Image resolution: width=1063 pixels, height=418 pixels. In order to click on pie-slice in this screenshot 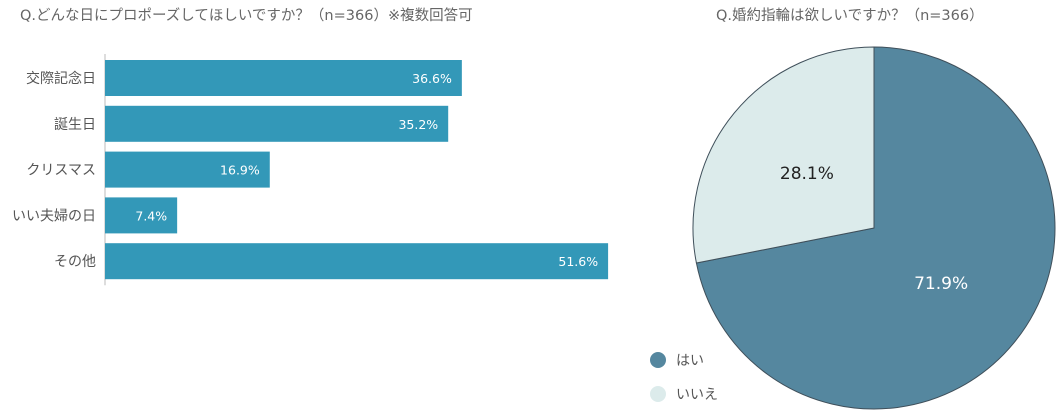, I will do `click(783, 155)`.